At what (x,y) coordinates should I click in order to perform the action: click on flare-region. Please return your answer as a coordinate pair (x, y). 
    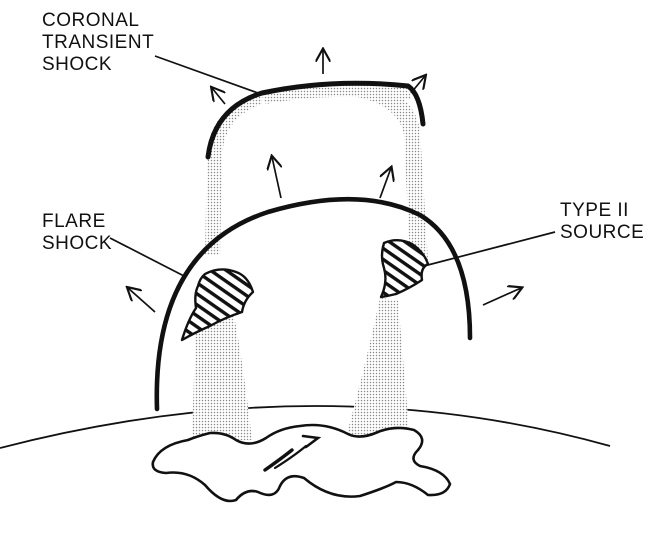
    Looking at the image, I should click on (301, 463).